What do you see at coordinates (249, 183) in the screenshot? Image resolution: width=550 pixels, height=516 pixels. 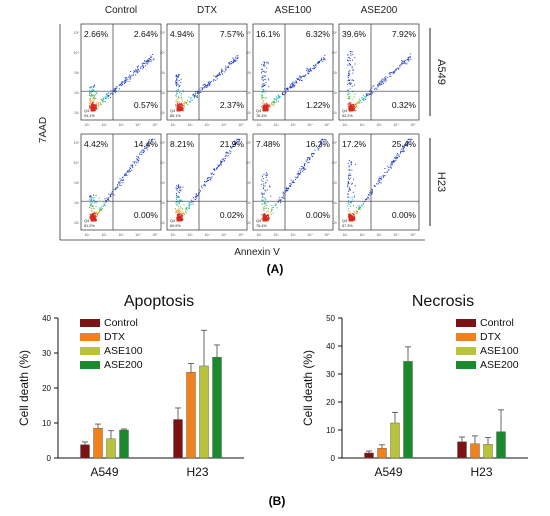 I see `flow-y-tick-label: 10³` at bounding box center [249, 183].